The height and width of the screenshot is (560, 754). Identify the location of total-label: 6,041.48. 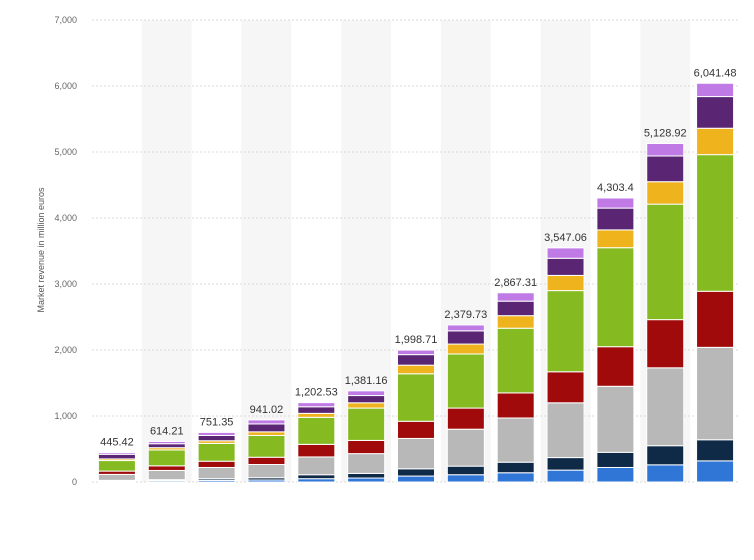
(715, 73).